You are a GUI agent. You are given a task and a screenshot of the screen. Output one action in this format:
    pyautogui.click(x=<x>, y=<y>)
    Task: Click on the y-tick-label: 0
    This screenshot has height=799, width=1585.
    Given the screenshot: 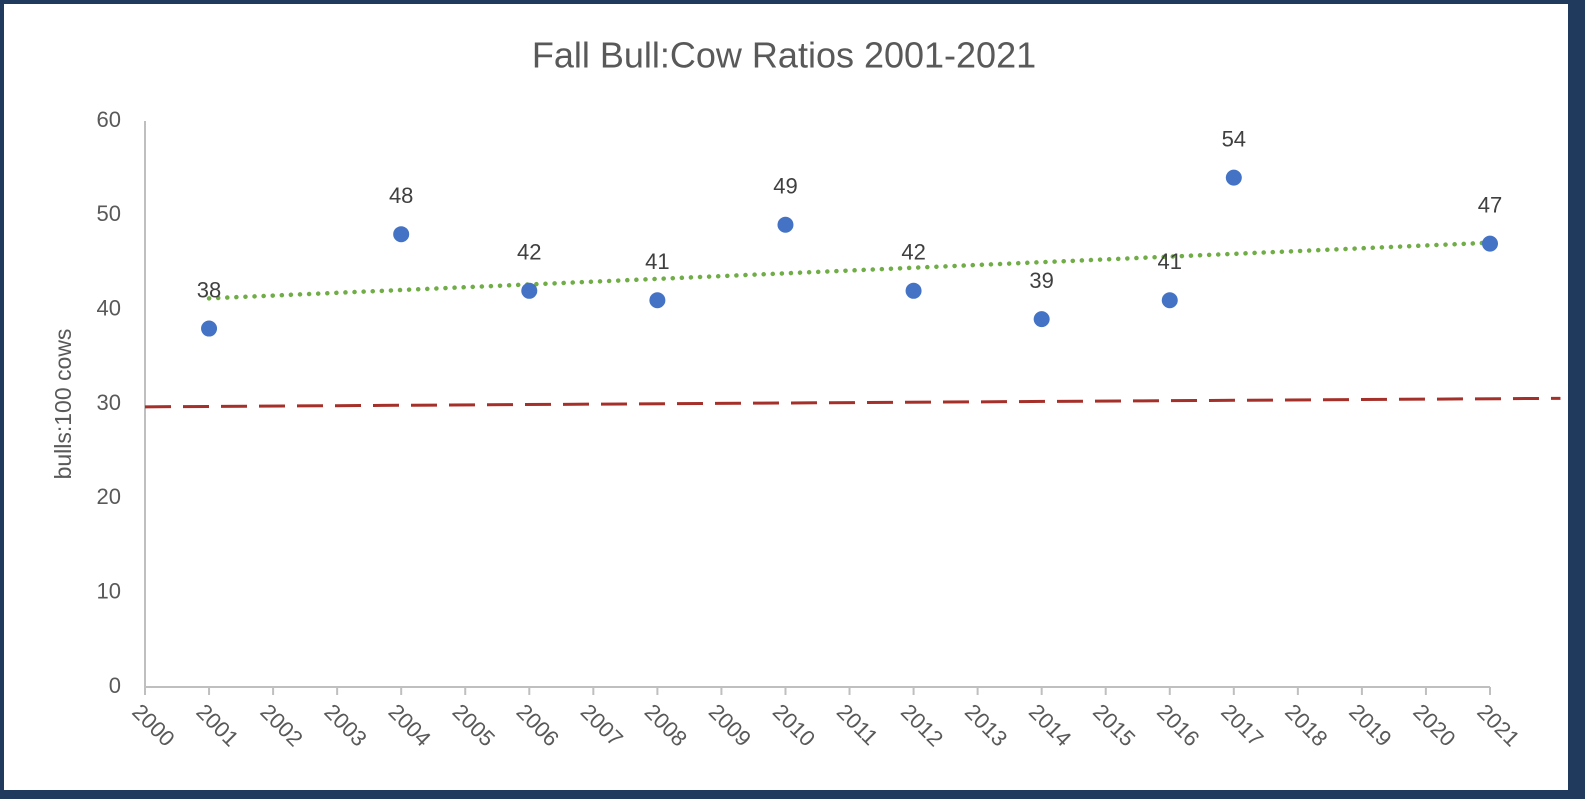 What is the action you would take?
    pyautogui.click(x=115, y=685)
    